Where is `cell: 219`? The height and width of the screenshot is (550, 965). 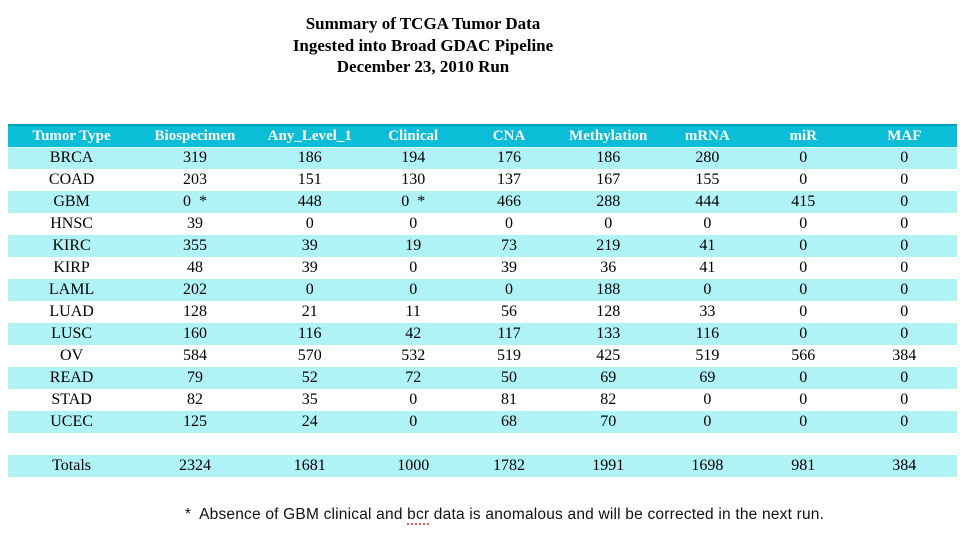 cell: 219 is located at coordinates (608, 246).